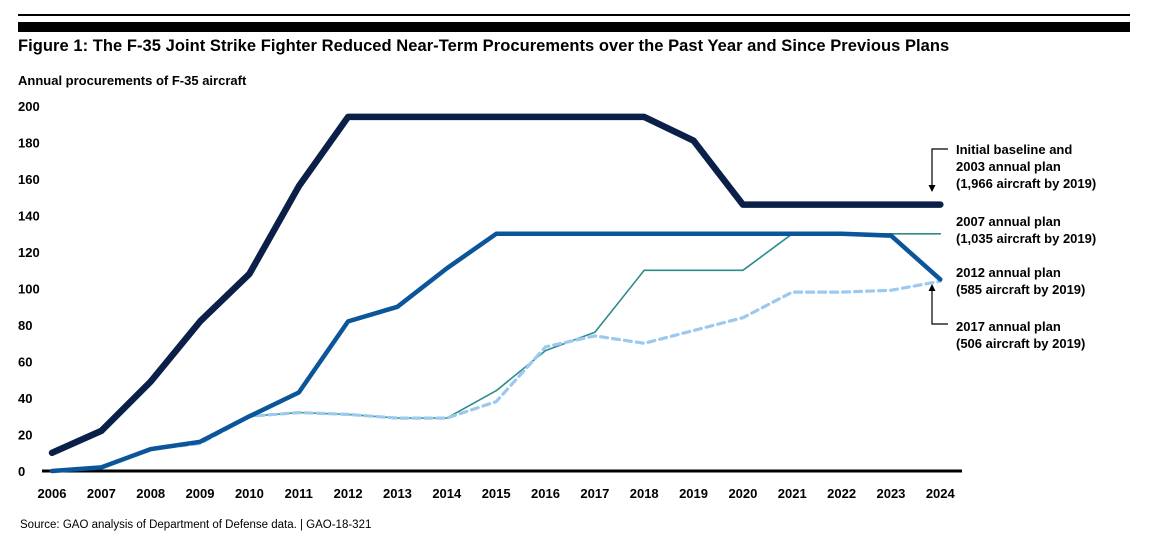 This screenshot has height=545, width=1150. What do you see at coordinates (101, 493) in the screenshot?
I see `x-tick-label: 2007` at bounding box center [101, 493].